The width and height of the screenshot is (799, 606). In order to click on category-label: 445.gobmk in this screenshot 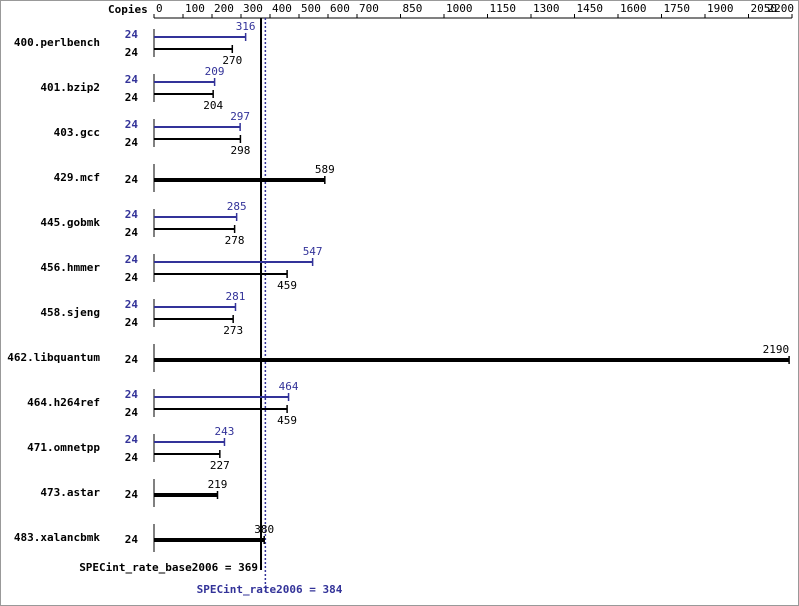, I will do `click(70, 222)`.